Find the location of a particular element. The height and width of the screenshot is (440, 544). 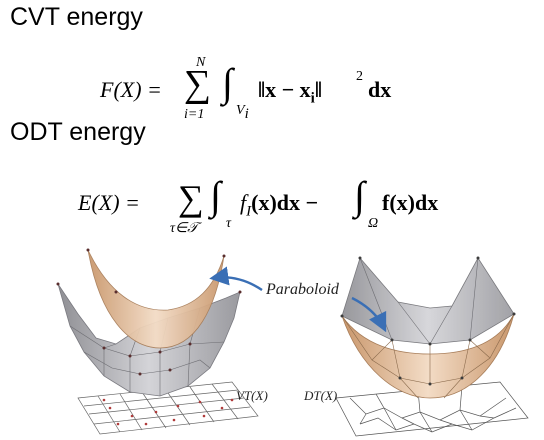

vt-label: VT(X) is located at coordinates (252, 395).